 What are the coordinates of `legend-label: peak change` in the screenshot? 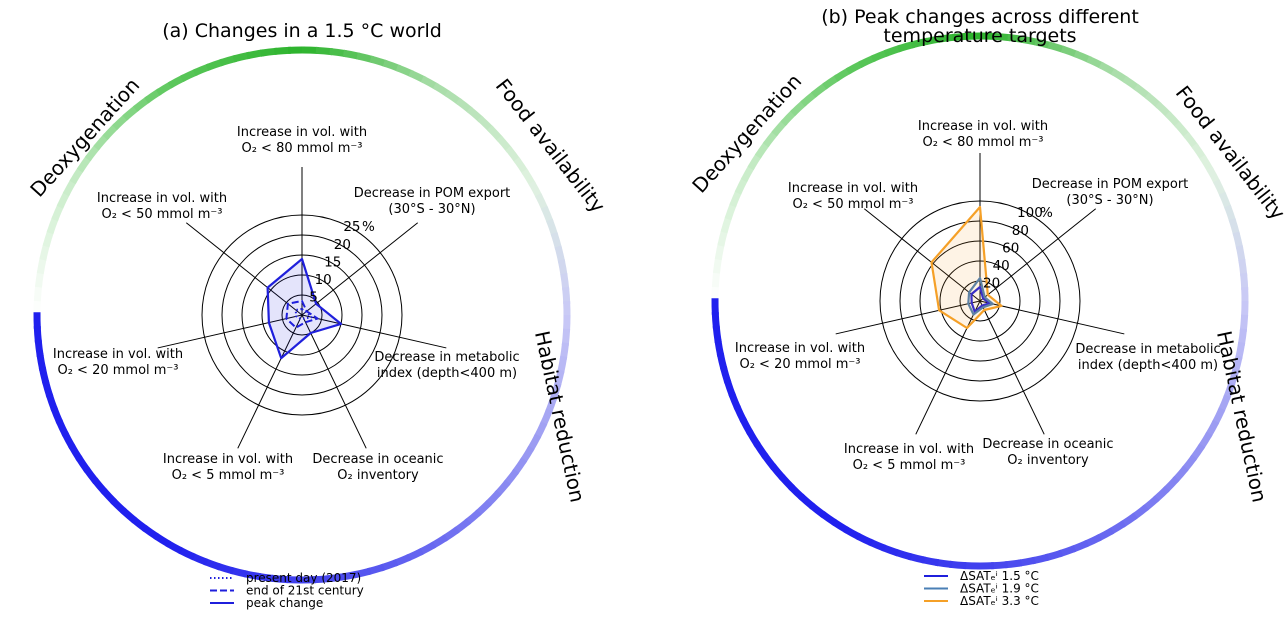 It's located at (284, 603).